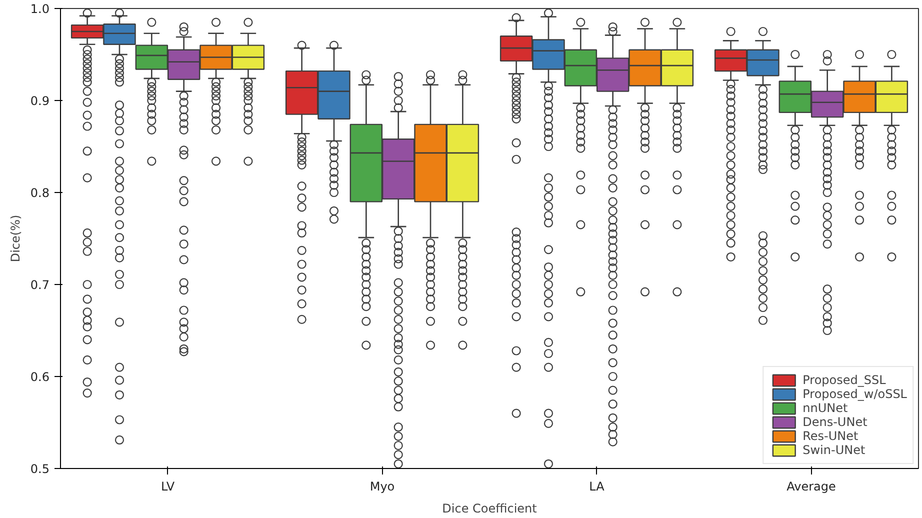  I want to click on y-axis-title: Dice(%), so click(15, 238).